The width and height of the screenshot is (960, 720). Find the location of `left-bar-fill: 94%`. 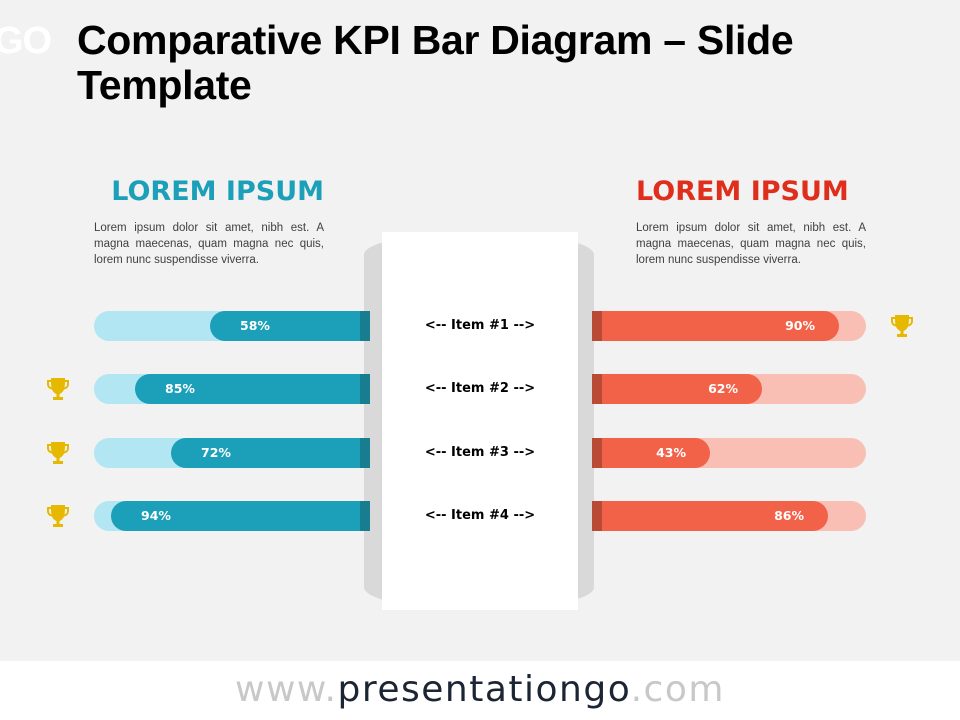

left-bar-fill: 94% is located at coordinates (240, 516).